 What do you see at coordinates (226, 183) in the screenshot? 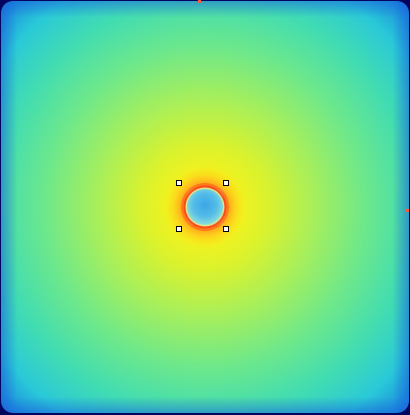
I see `resize-handle-top-right` at bounding box center [226, 183].